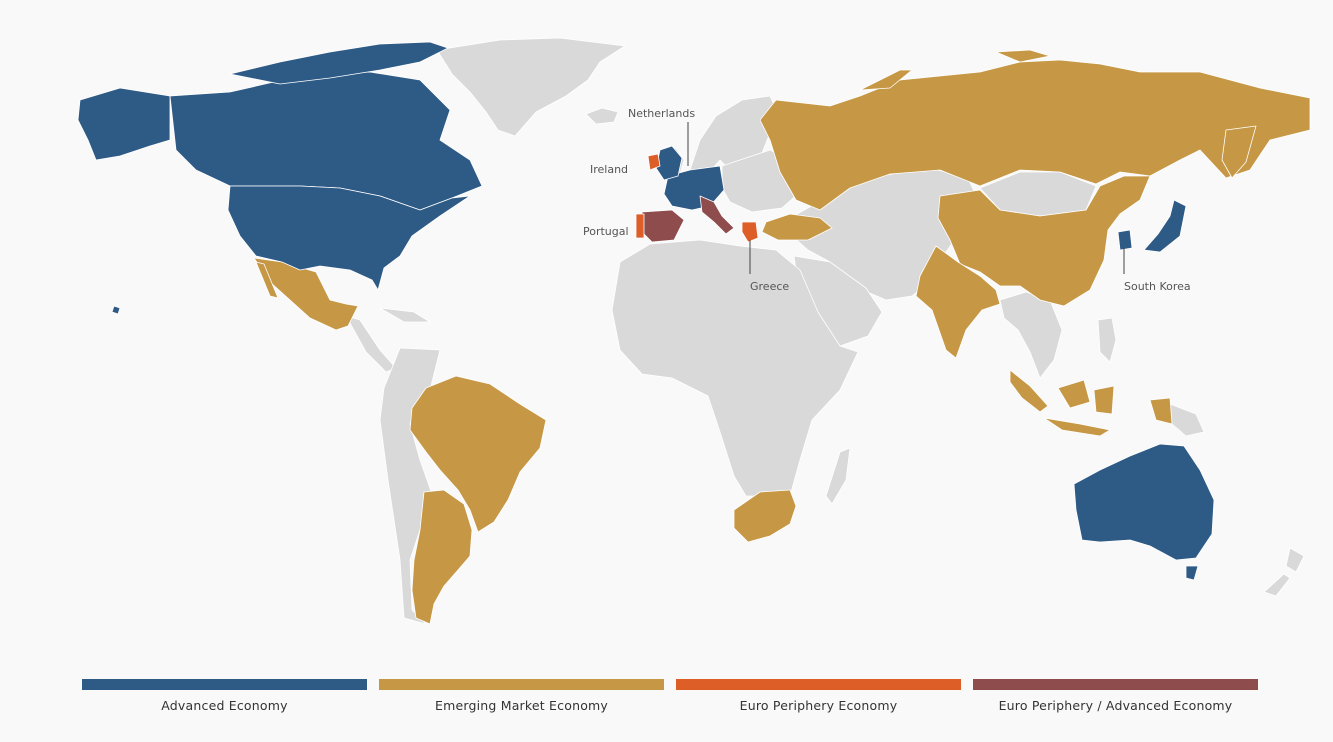 Image resolution: width=1333 pixels, height=742 pixels. What do you see at coordinates (958, 302) in the screenshot?
I see `india` at bounding box center [958, 302].